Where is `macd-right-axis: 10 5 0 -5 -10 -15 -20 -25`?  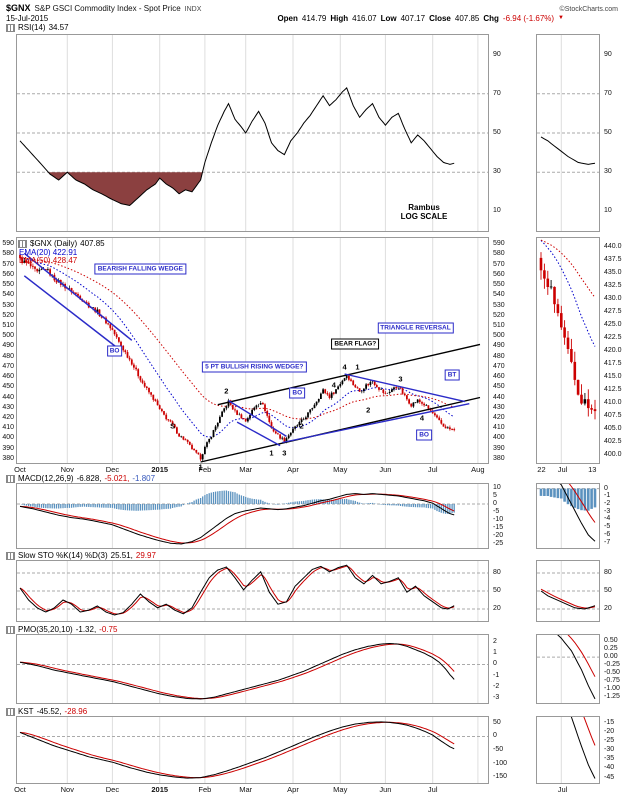
macd-right-axis: 10 5 0 -5 -10 -15 -20 -25 is located at coordinates (505, 516).